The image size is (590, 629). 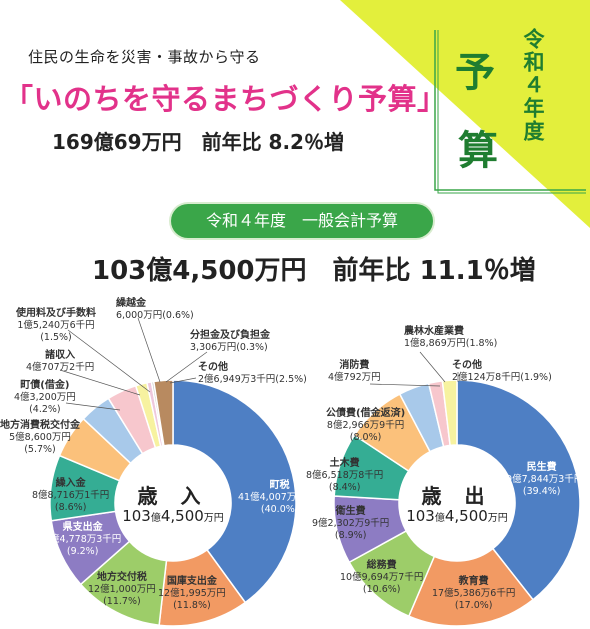 I want to click on exp-label-general: 総務費 10億9,694万7千円 (10.6%), so click(x=382, y=577).